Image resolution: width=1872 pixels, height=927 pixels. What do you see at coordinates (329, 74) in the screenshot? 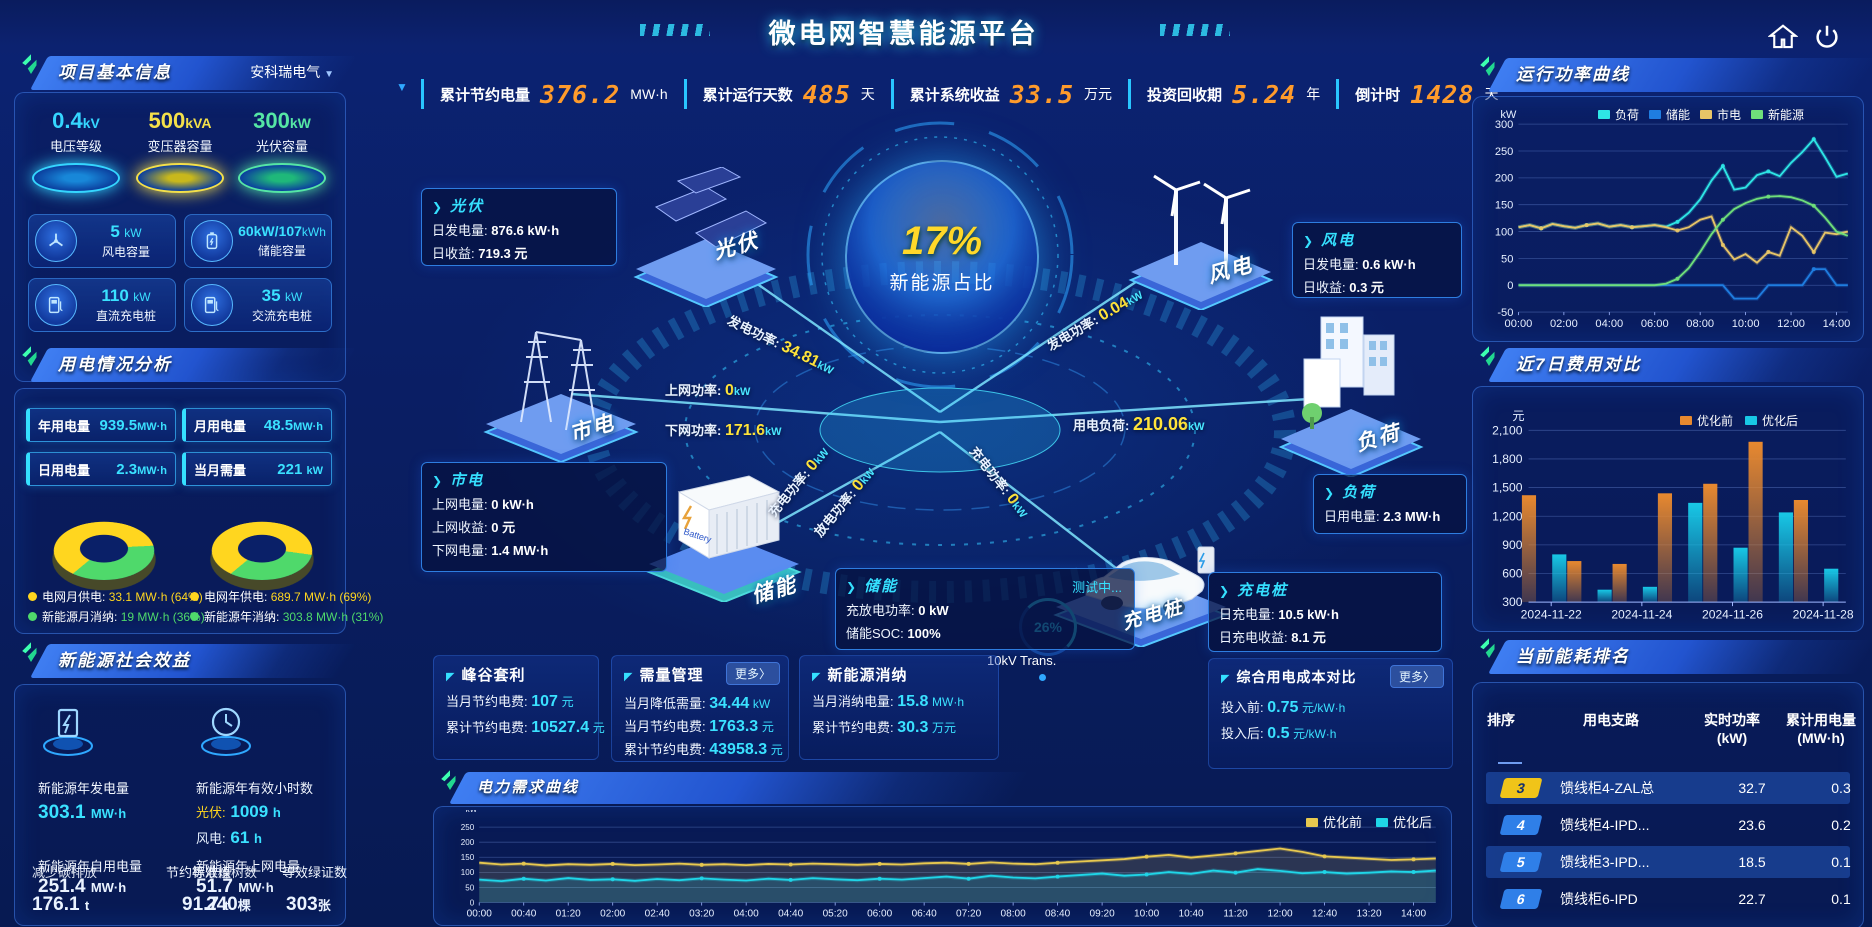
I see `chevron-down-icon: ▼` at bounding box center [329, 74].